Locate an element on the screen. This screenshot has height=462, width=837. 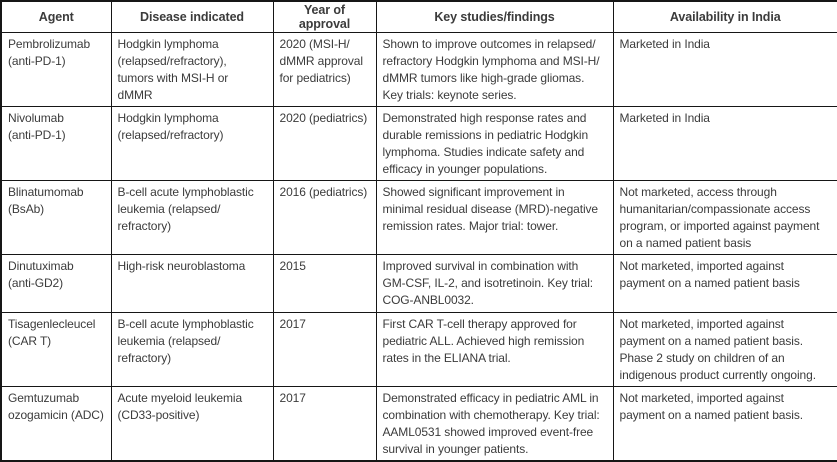
cell-year: 2020 (pediatrics) is located at coordinates (324, 143).